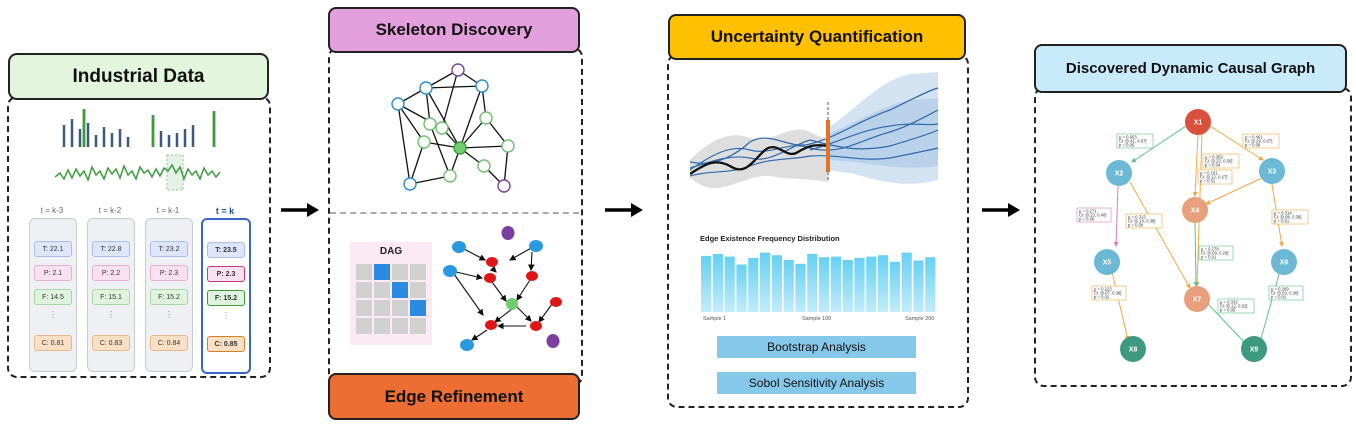 This screenshot has height=429, width=1356. Describe the element at coordinates (168, 210) in the screenshot. I see `time-label-k1: t = k-1` at that location.